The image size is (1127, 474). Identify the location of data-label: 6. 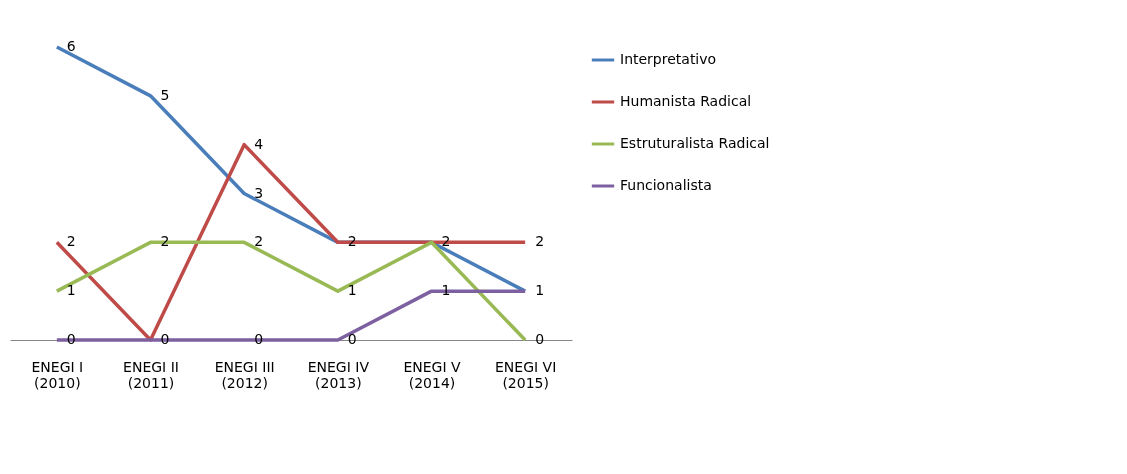
(71, 46).